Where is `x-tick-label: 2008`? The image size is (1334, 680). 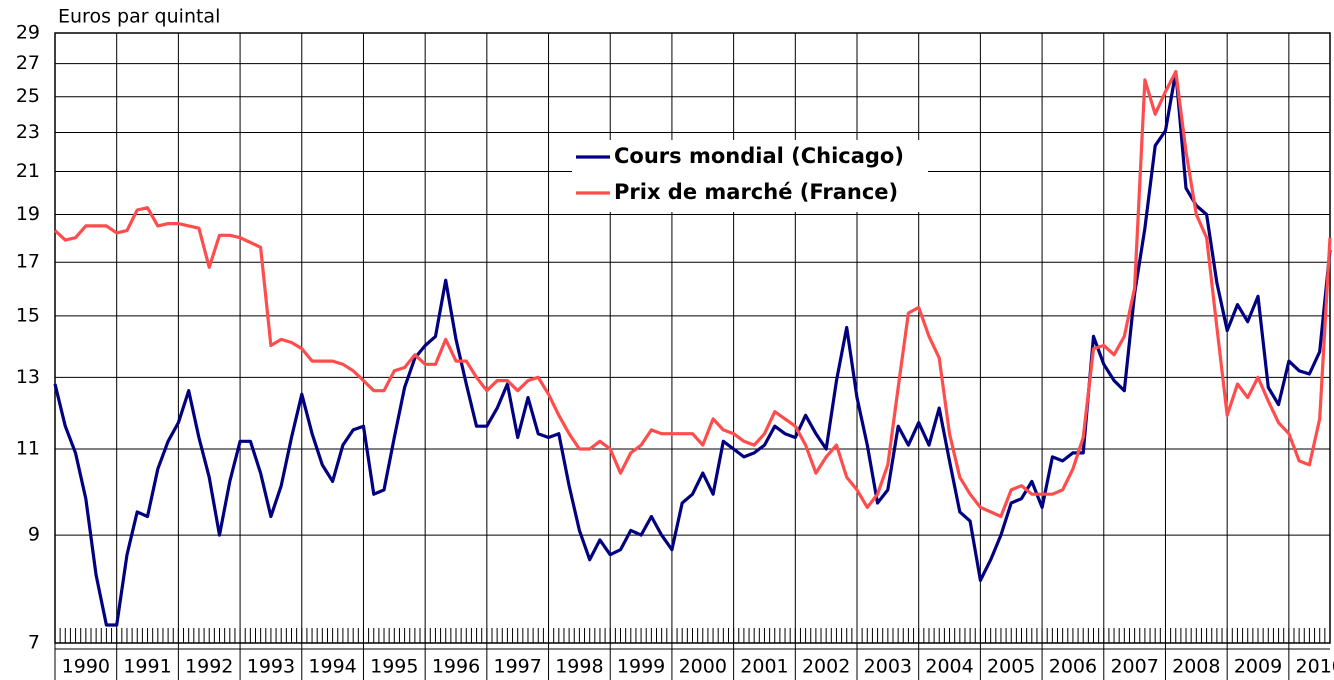 x-tick-label: 2008 is located at coordinates (1196, 667).